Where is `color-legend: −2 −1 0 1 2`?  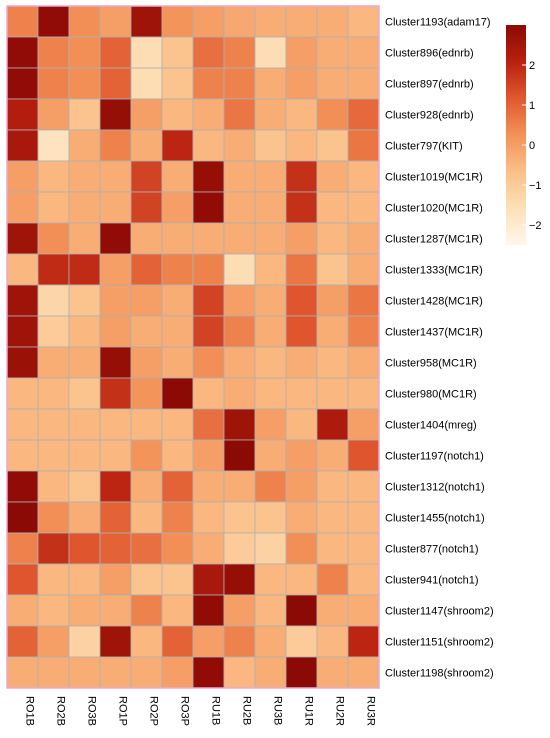 color-legend: −2 −1 0 1 2 is located at coordinates (524, 135).